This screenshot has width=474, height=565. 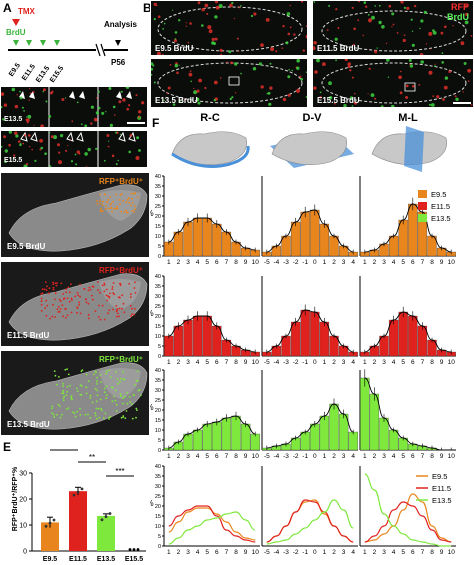 I want to click on legend-label: E13.5, so click(x=441, y=218).